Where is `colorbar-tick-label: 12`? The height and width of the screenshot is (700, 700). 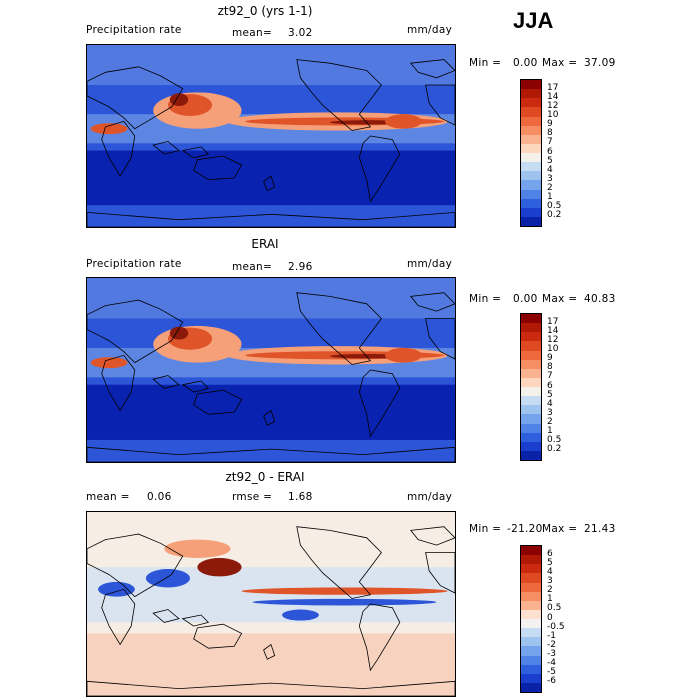
colorbar-tick-label: 12 is located at coordinates (553, 339).